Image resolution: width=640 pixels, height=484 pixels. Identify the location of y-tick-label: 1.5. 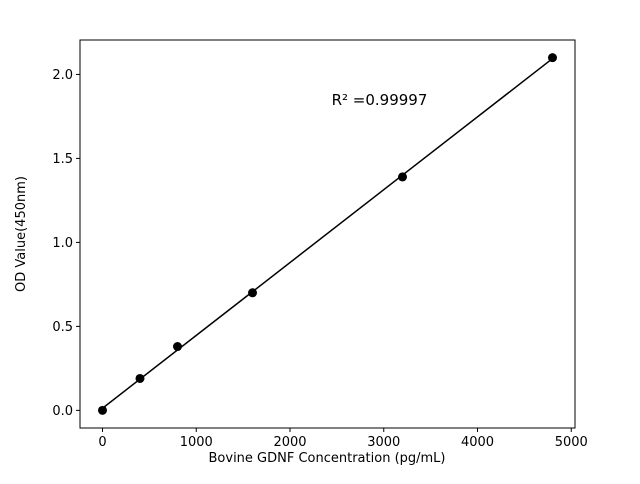
(62, 159).